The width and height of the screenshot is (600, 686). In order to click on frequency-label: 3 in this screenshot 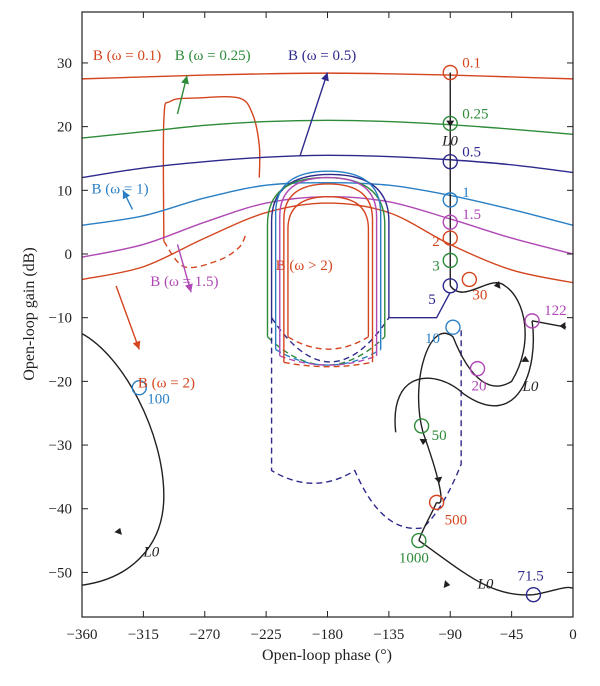, I will do `click(436, 266)`.